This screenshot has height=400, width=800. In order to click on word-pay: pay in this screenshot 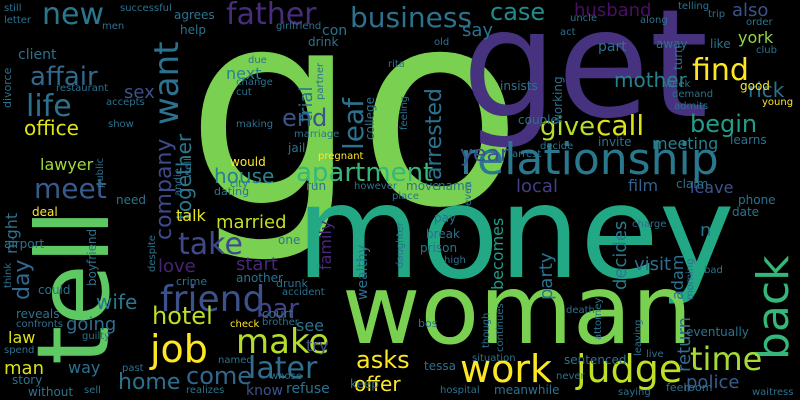, I will do `click(445, 218)`.